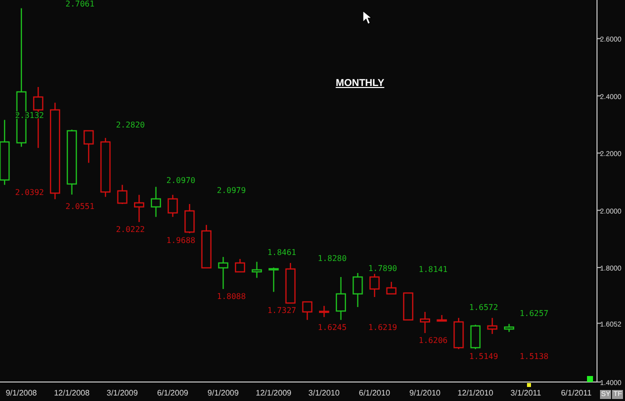 The height and width of the screenshot is (401, 625). Describe the element at coordinates (131, 229) in the screenshot. I see `annotation: 2.0222` at that location.